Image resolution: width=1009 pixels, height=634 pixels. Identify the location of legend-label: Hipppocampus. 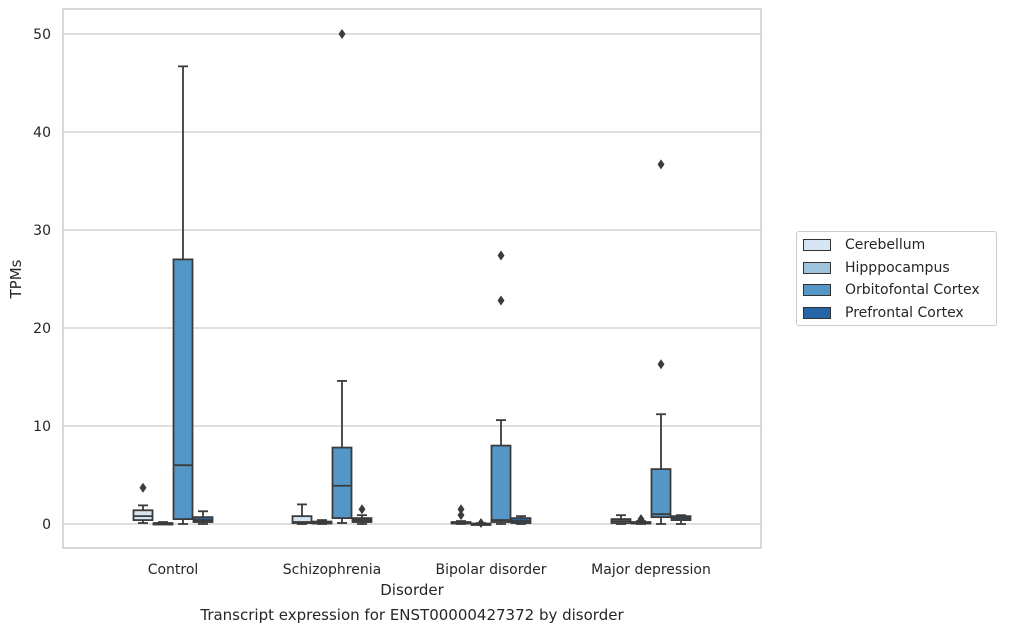
(897, 267).